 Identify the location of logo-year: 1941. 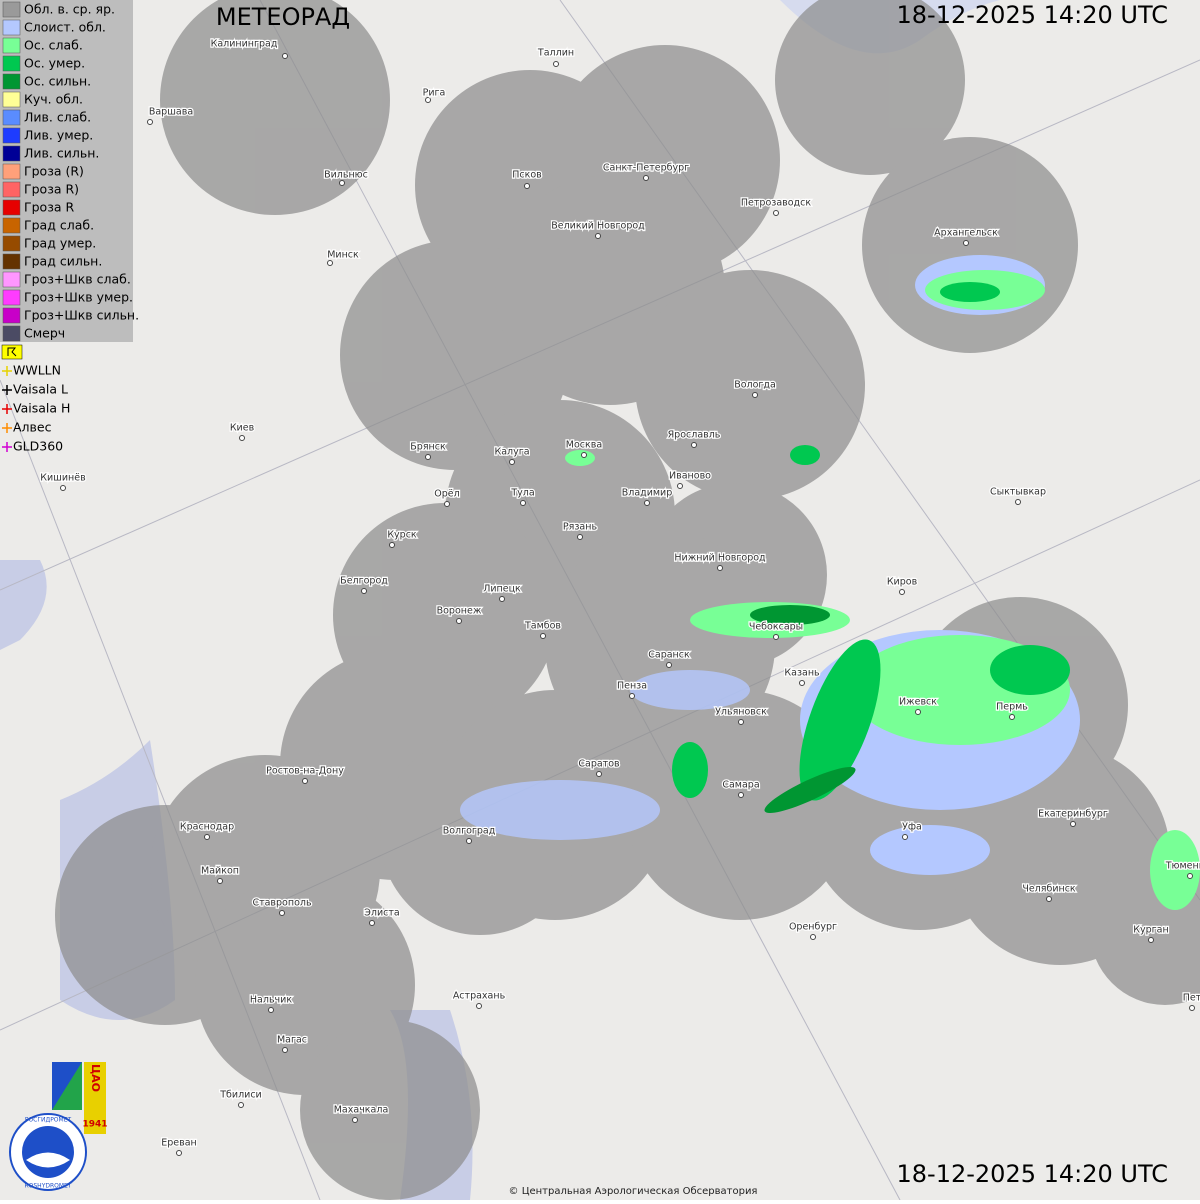
(94, 1125).